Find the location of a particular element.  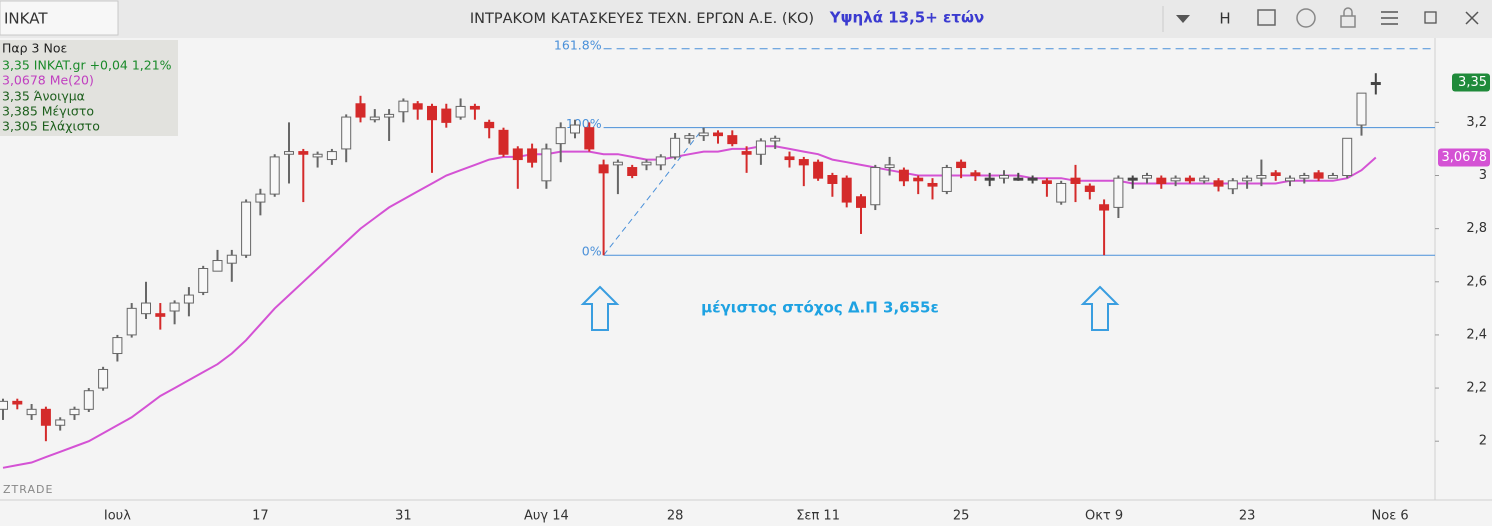

y-tick-label: 2,4 is located at coordinates (1476, 334).